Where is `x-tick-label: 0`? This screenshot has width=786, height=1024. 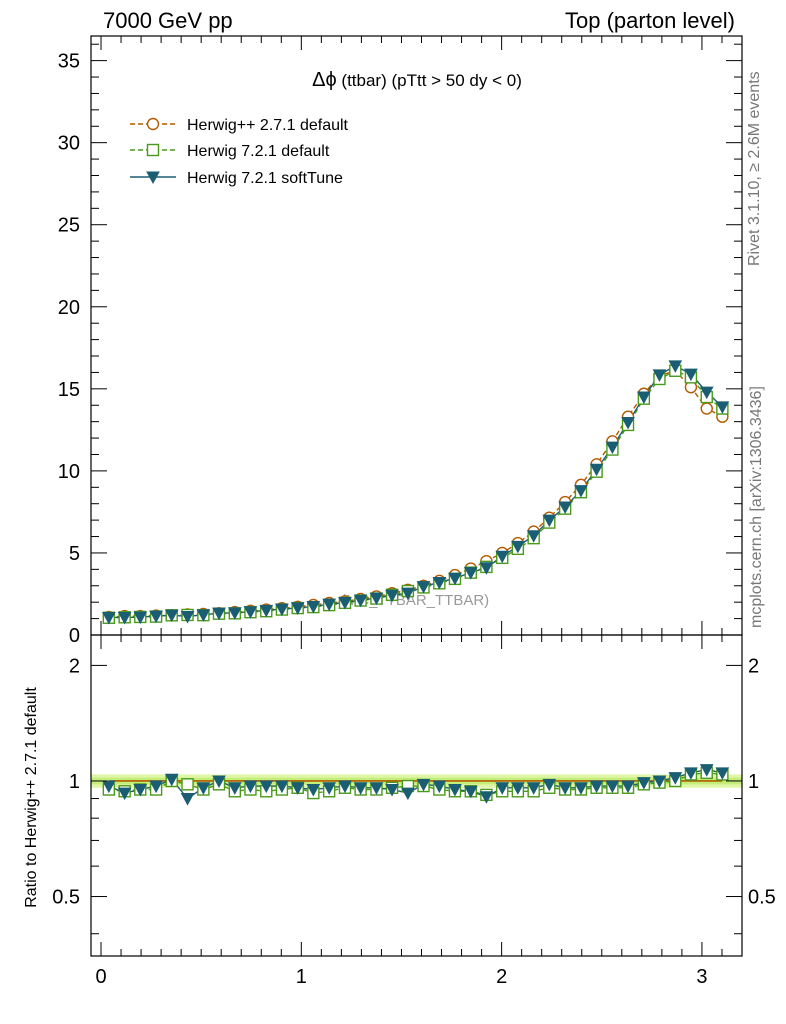
x-tick-label: 0 is located at coordinates (100, 977).